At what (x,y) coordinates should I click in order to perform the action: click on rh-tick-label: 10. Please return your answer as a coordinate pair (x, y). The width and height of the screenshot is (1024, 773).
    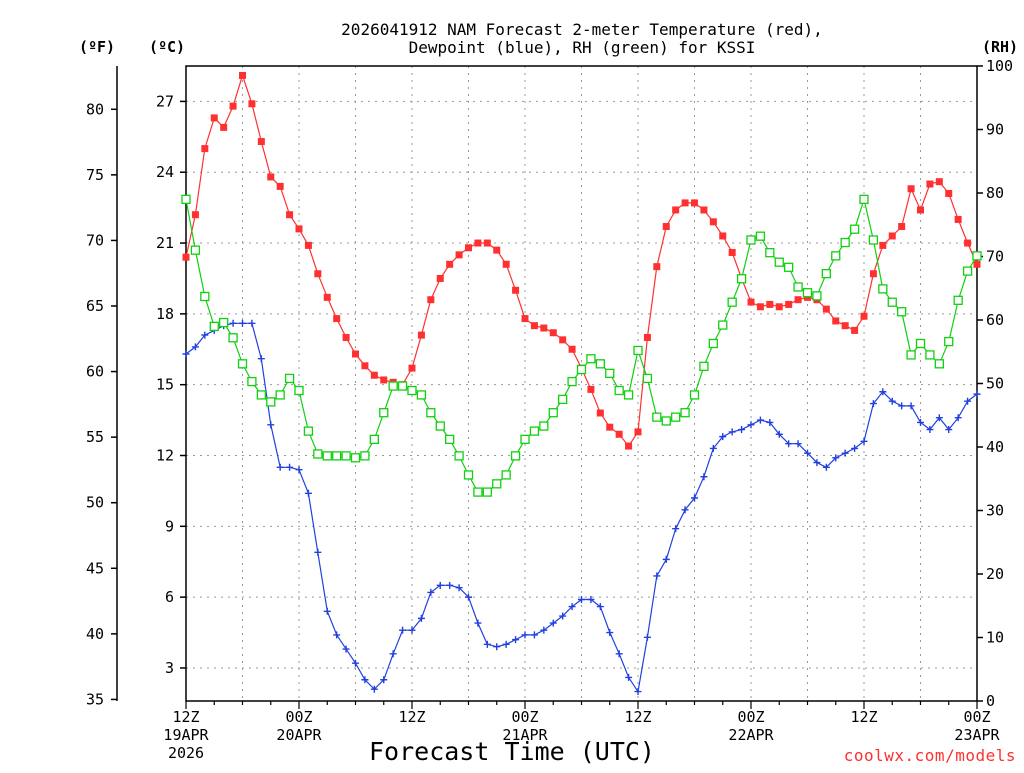
    Looking at the image, I should click on (995, 638).